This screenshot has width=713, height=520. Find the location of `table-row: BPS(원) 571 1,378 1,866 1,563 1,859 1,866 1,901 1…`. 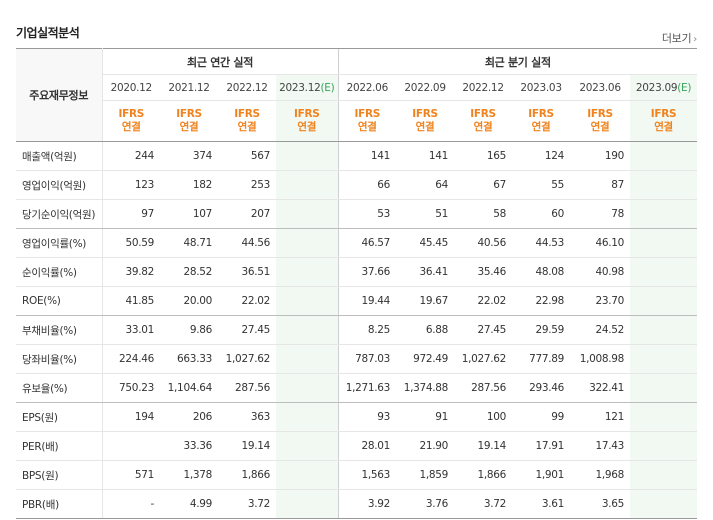

table-row: BPS(원) 571 1,378 1,866 1,563 1,859 1,866 1,901 1… is located at coordinates (357, 475).